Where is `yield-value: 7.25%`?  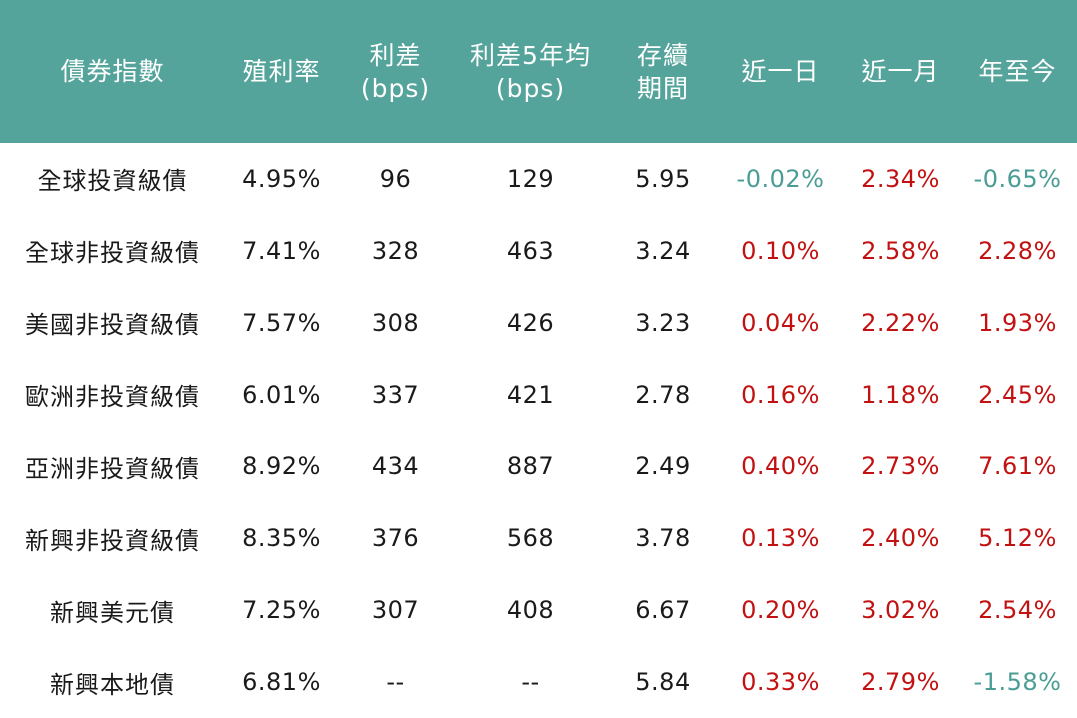
yield-value: 7.25% is located at coordinates (281, 610).